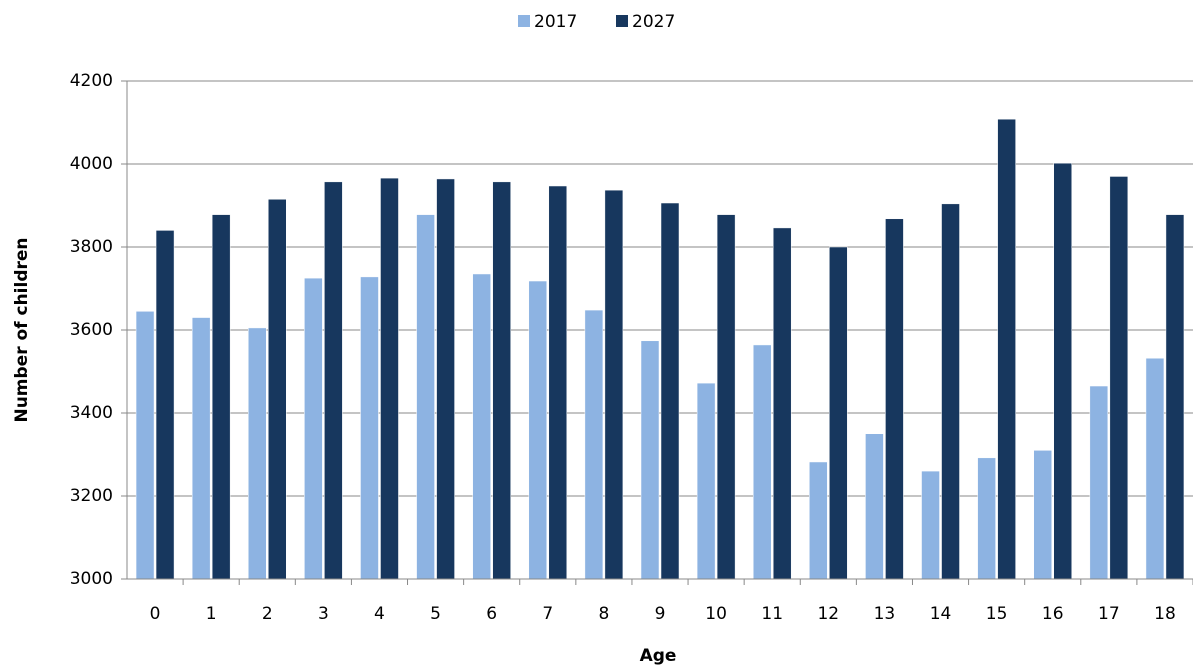 The image size is (1193, 669). Describe the element at coordinates (91, 496) in the screenshot. I see `y-tick-label: 3200` at that location.